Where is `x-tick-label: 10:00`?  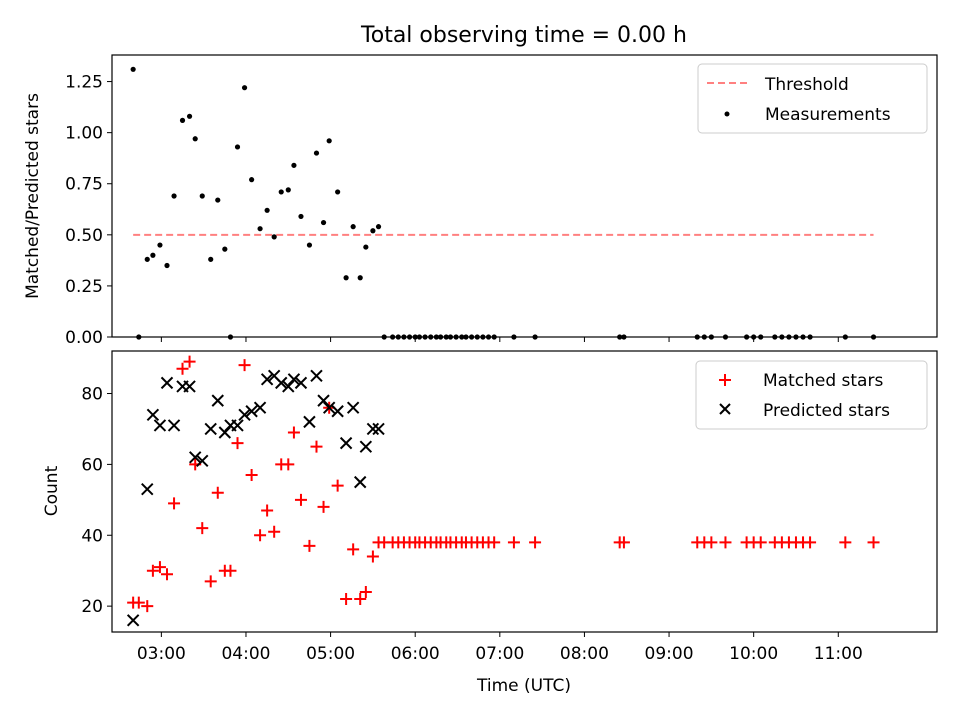 x-tick-label: 10:00 is located at coordinates (753, 654).